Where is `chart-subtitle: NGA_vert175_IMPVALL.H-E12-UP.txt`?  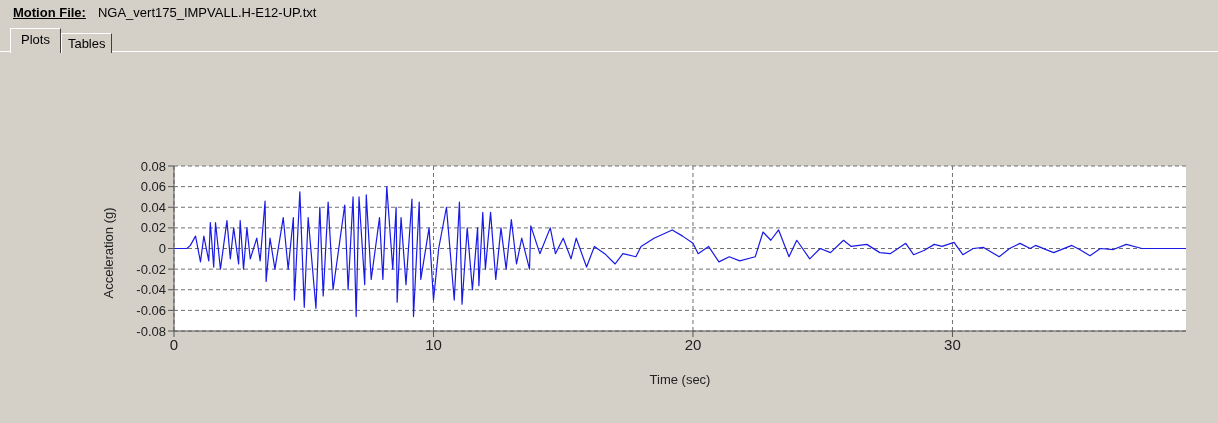
chart-subtitle: NGA_vert175_IMPVALL.H-E12-UP.txt is located at coordinates (207, 12).